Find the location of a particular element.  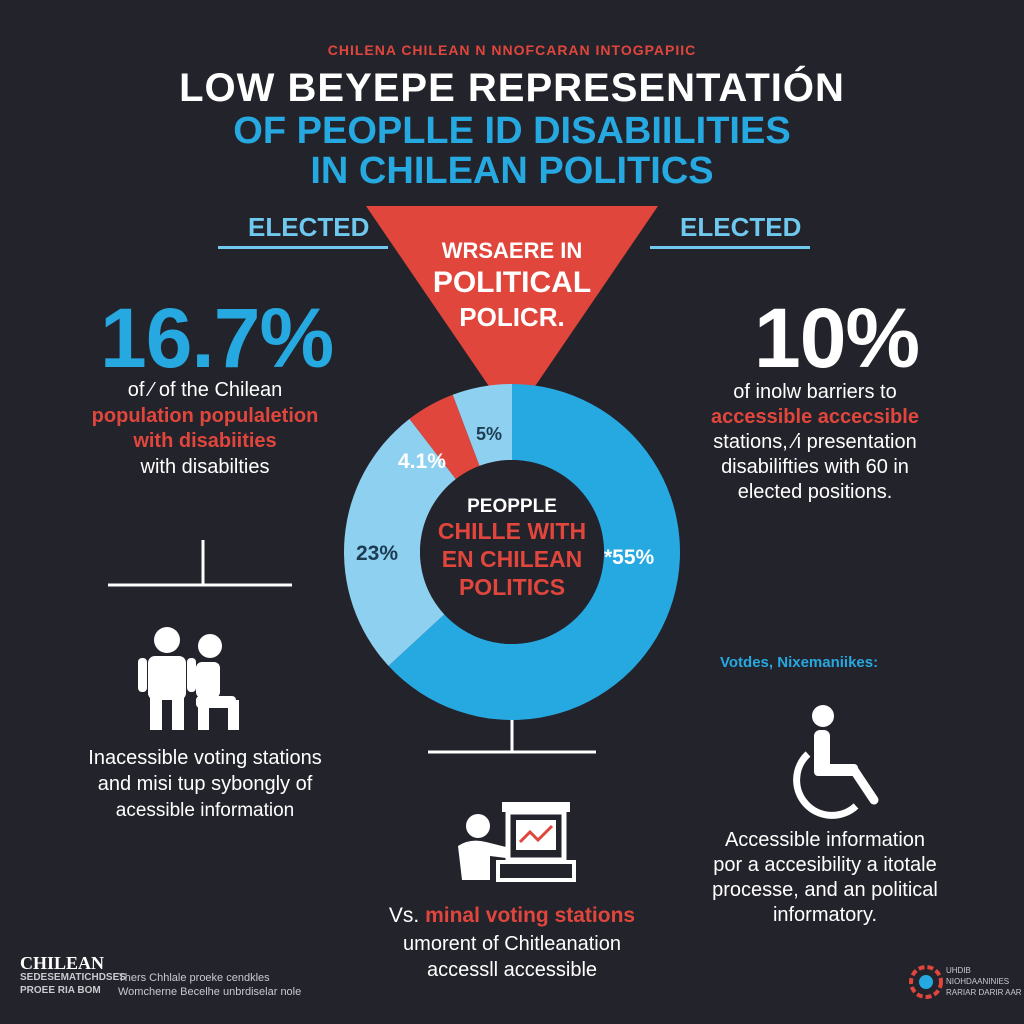

slice-label-2: 4.1% is located at coordinates (422, 461).